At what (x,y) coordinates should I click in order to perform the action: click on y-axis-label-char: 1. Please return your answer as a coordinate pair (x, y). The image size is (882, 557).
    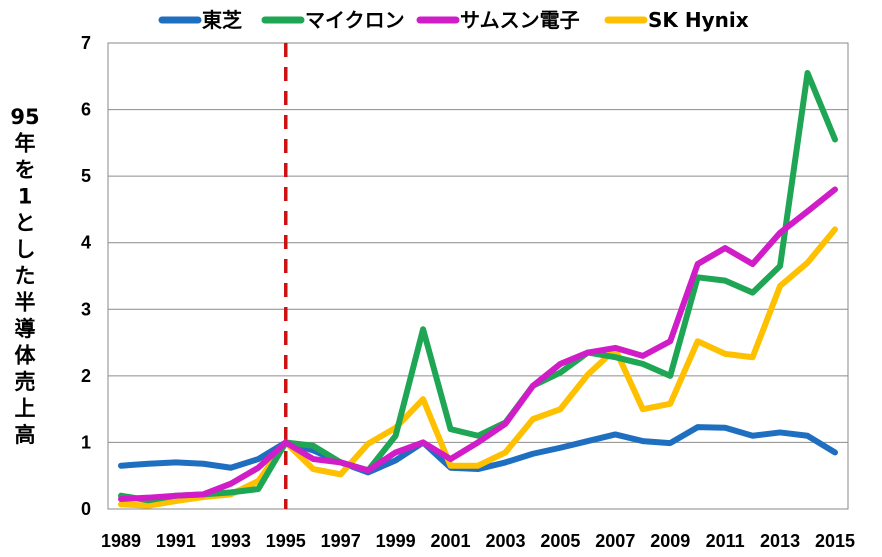
    Looking at the image, I should click on (25, 197).